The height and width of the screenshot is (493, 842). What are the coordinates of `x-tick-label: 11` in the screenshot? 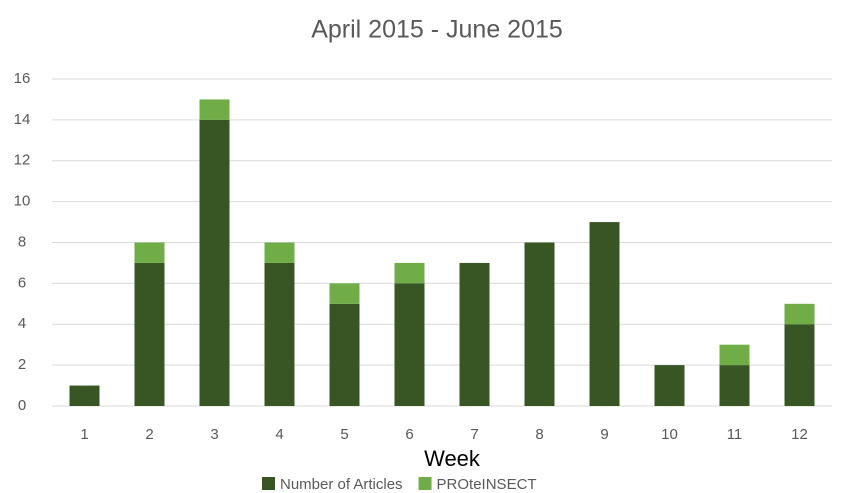 It's located at (735, 434).